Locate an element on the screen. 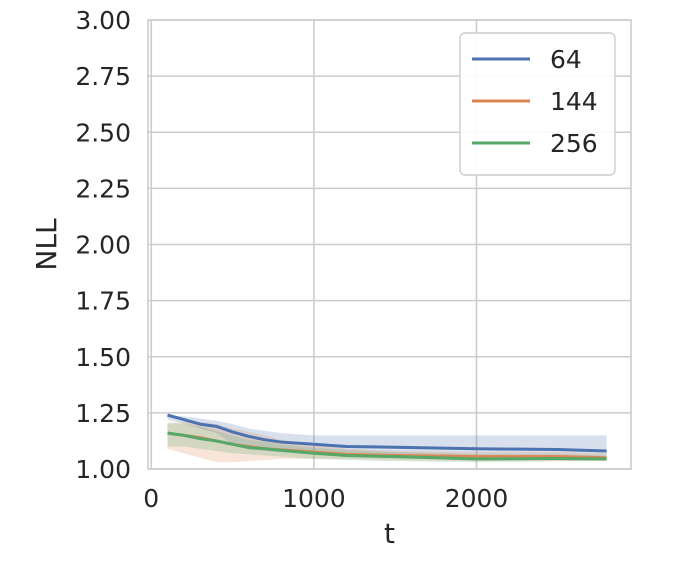 The height and width of the screenshot is (561, 673). series-256-band is located at coordinates (387, 442).